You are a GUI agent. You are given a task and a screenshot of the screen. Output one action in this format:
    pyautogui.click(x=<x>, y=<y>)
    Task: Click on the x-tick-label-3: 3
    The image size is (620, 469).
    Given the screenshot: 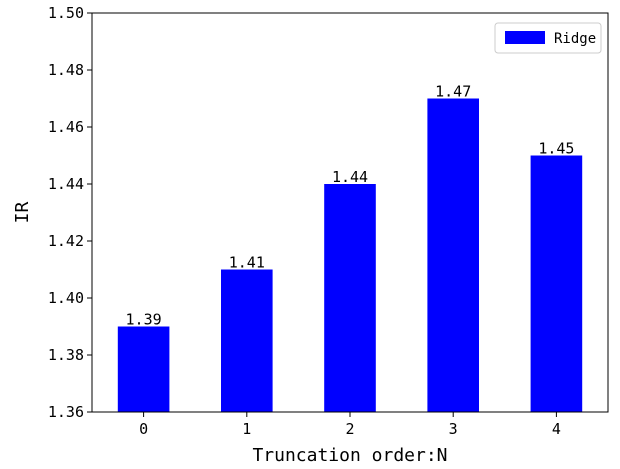 What is the action you would take?
    pyautogui.click(x=453, y=429)
    